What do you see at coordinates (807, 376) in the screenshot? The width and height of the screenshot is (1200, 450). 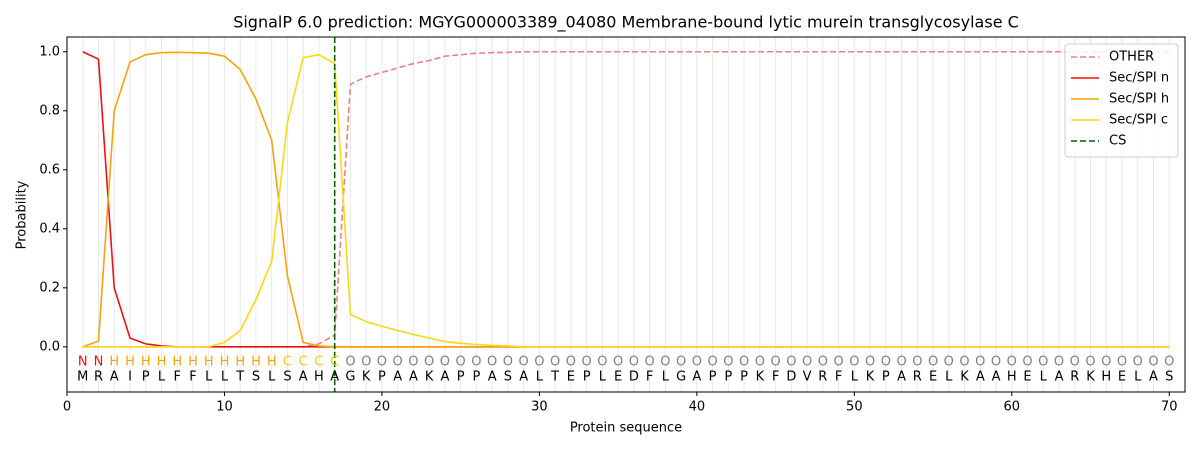 I see `residue: V` at bounding box center [807, 376].